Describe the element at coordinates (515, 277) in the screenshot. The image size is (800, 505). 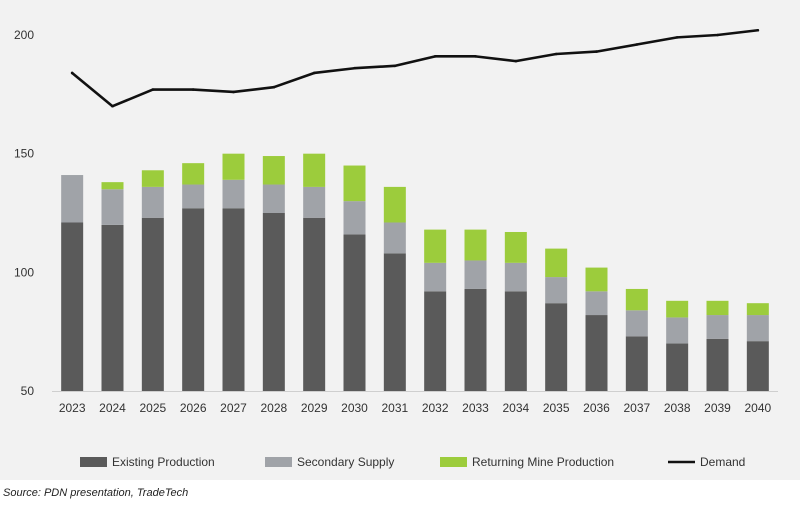
I see `bar-secondary-supply-2034` at that location.